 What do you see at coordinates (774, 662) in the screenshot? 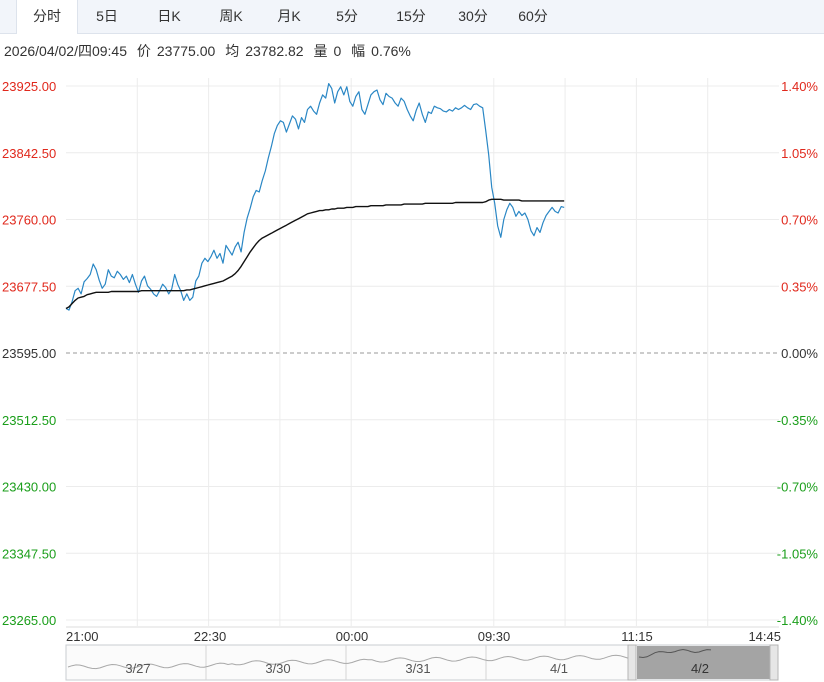
I see `navigator-handle-right` at bounding box center [774, 662].